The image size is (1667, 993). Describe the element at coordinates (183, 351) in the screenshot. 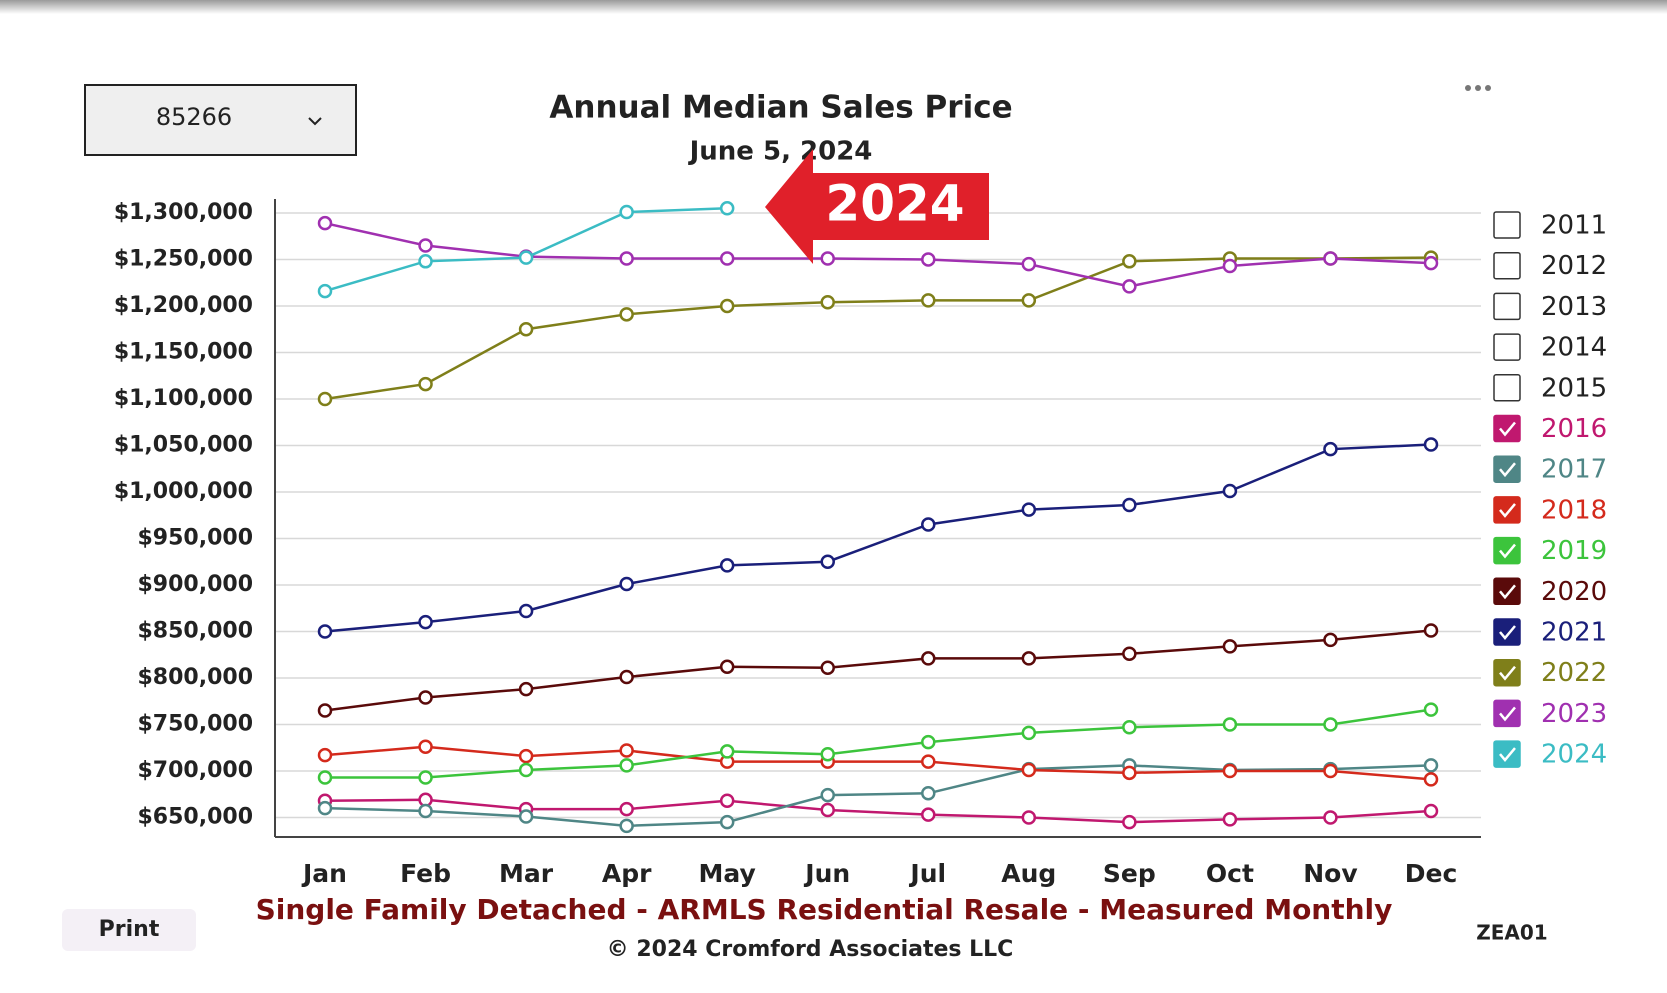

I see `y-tick-label: $1,150,000` at that location.